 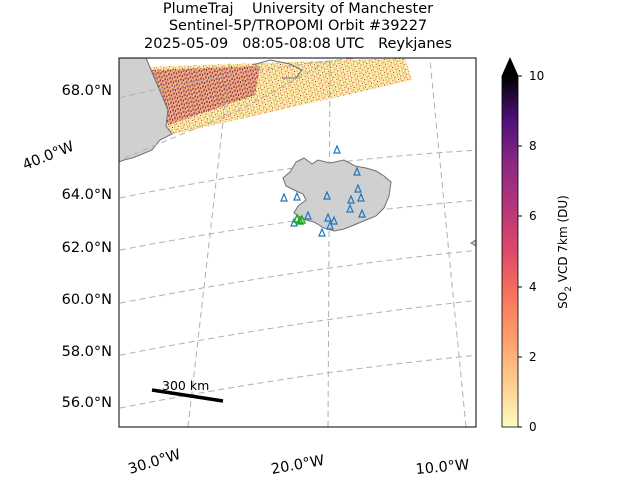 What do you see at coordinates (537, 245) in the screenshot?
I see `colorbar: 0 2 4 6 8 10 SO2 VCD 7km (DU)` at bounding box center [537, 245].